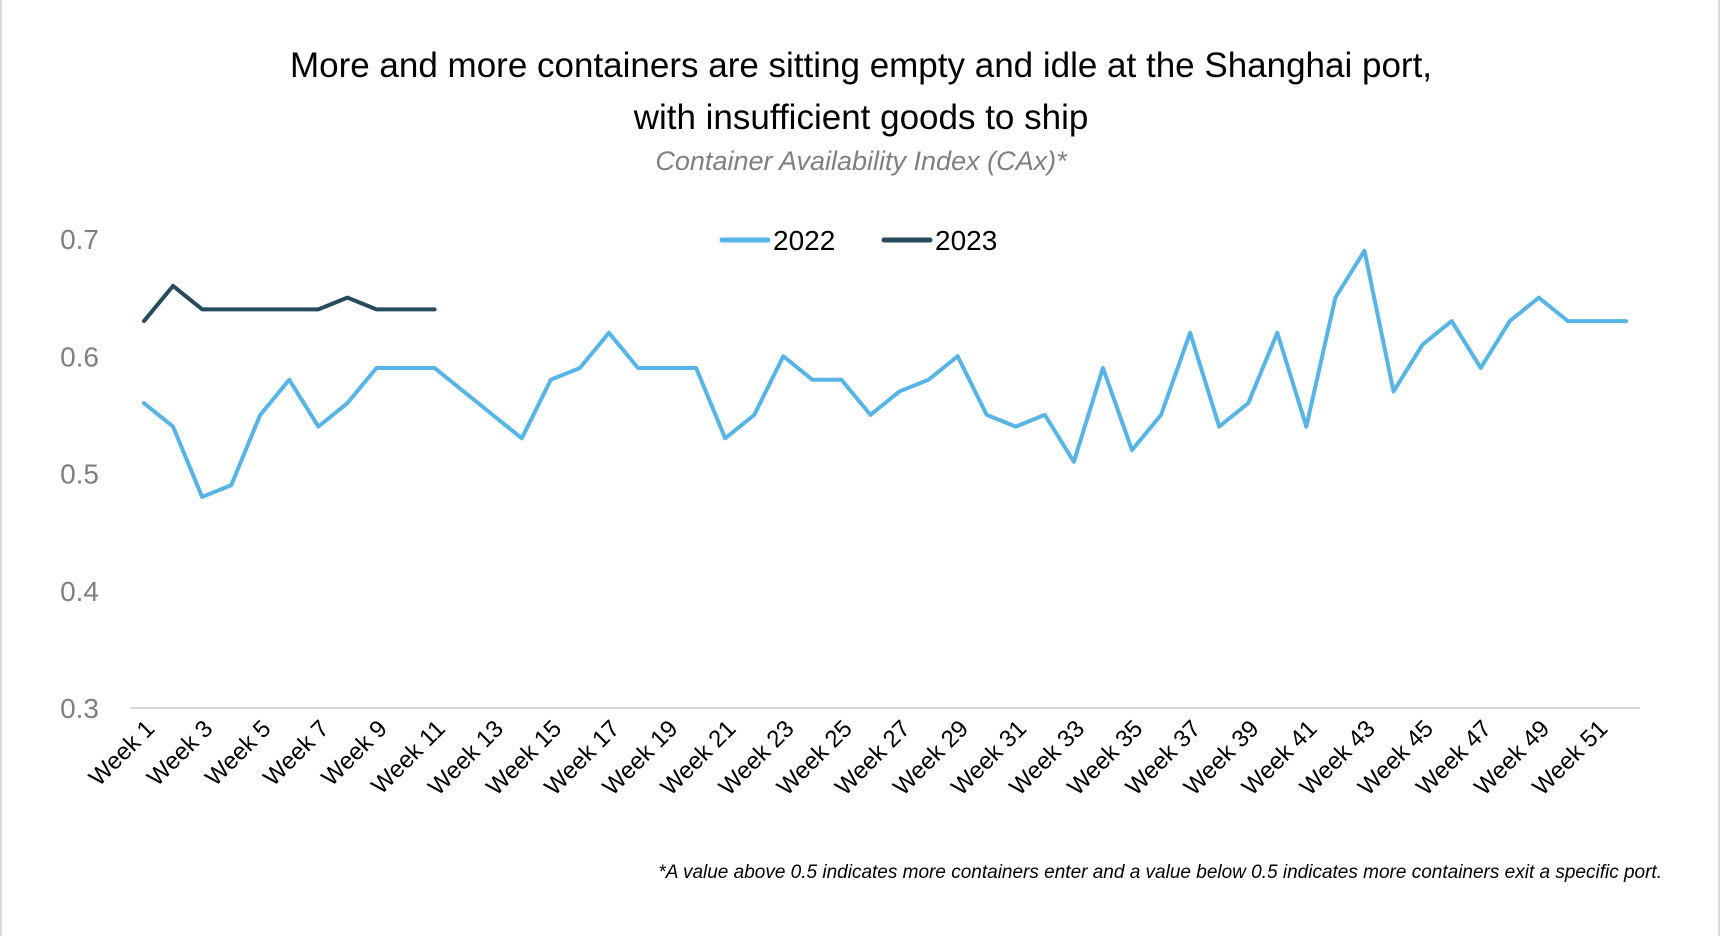  What do you see at coordinates (966, 240) in the screenshot?
I see `legend-label-2023: 2023` at bounding box center [966, 240].